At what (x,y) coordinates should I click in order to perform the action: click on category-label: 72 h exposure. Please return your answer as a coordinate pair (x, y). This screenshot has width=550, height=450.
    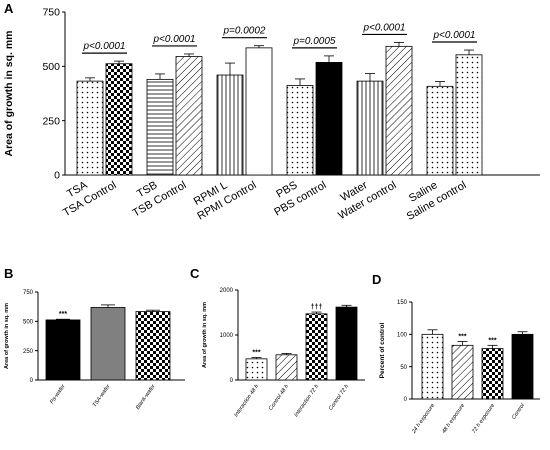
    Looking at the image, I should click on (483, 419).